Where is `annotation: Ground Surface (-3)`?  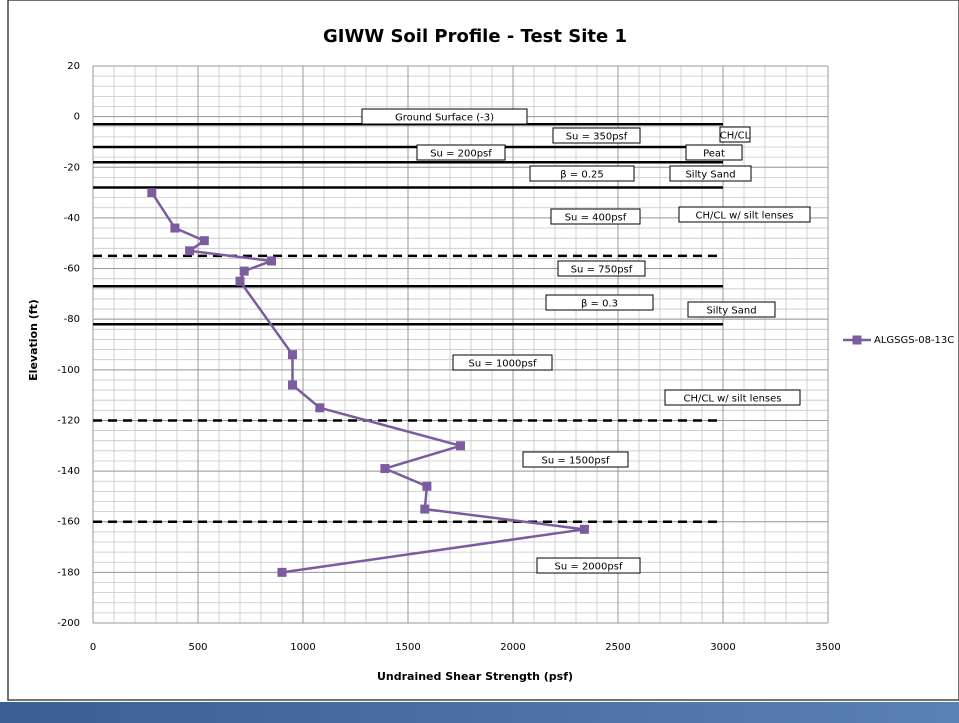
annotation: Ground Surface (-3) is located at coordinates (444, 118).